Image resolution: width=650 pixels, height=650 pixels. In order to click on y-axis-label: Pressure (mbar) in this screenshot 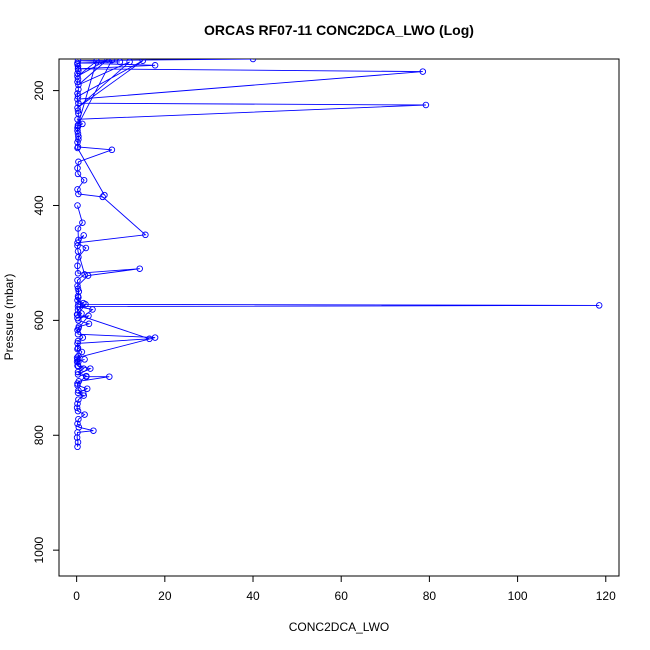, I will do `click(9, 317)`.